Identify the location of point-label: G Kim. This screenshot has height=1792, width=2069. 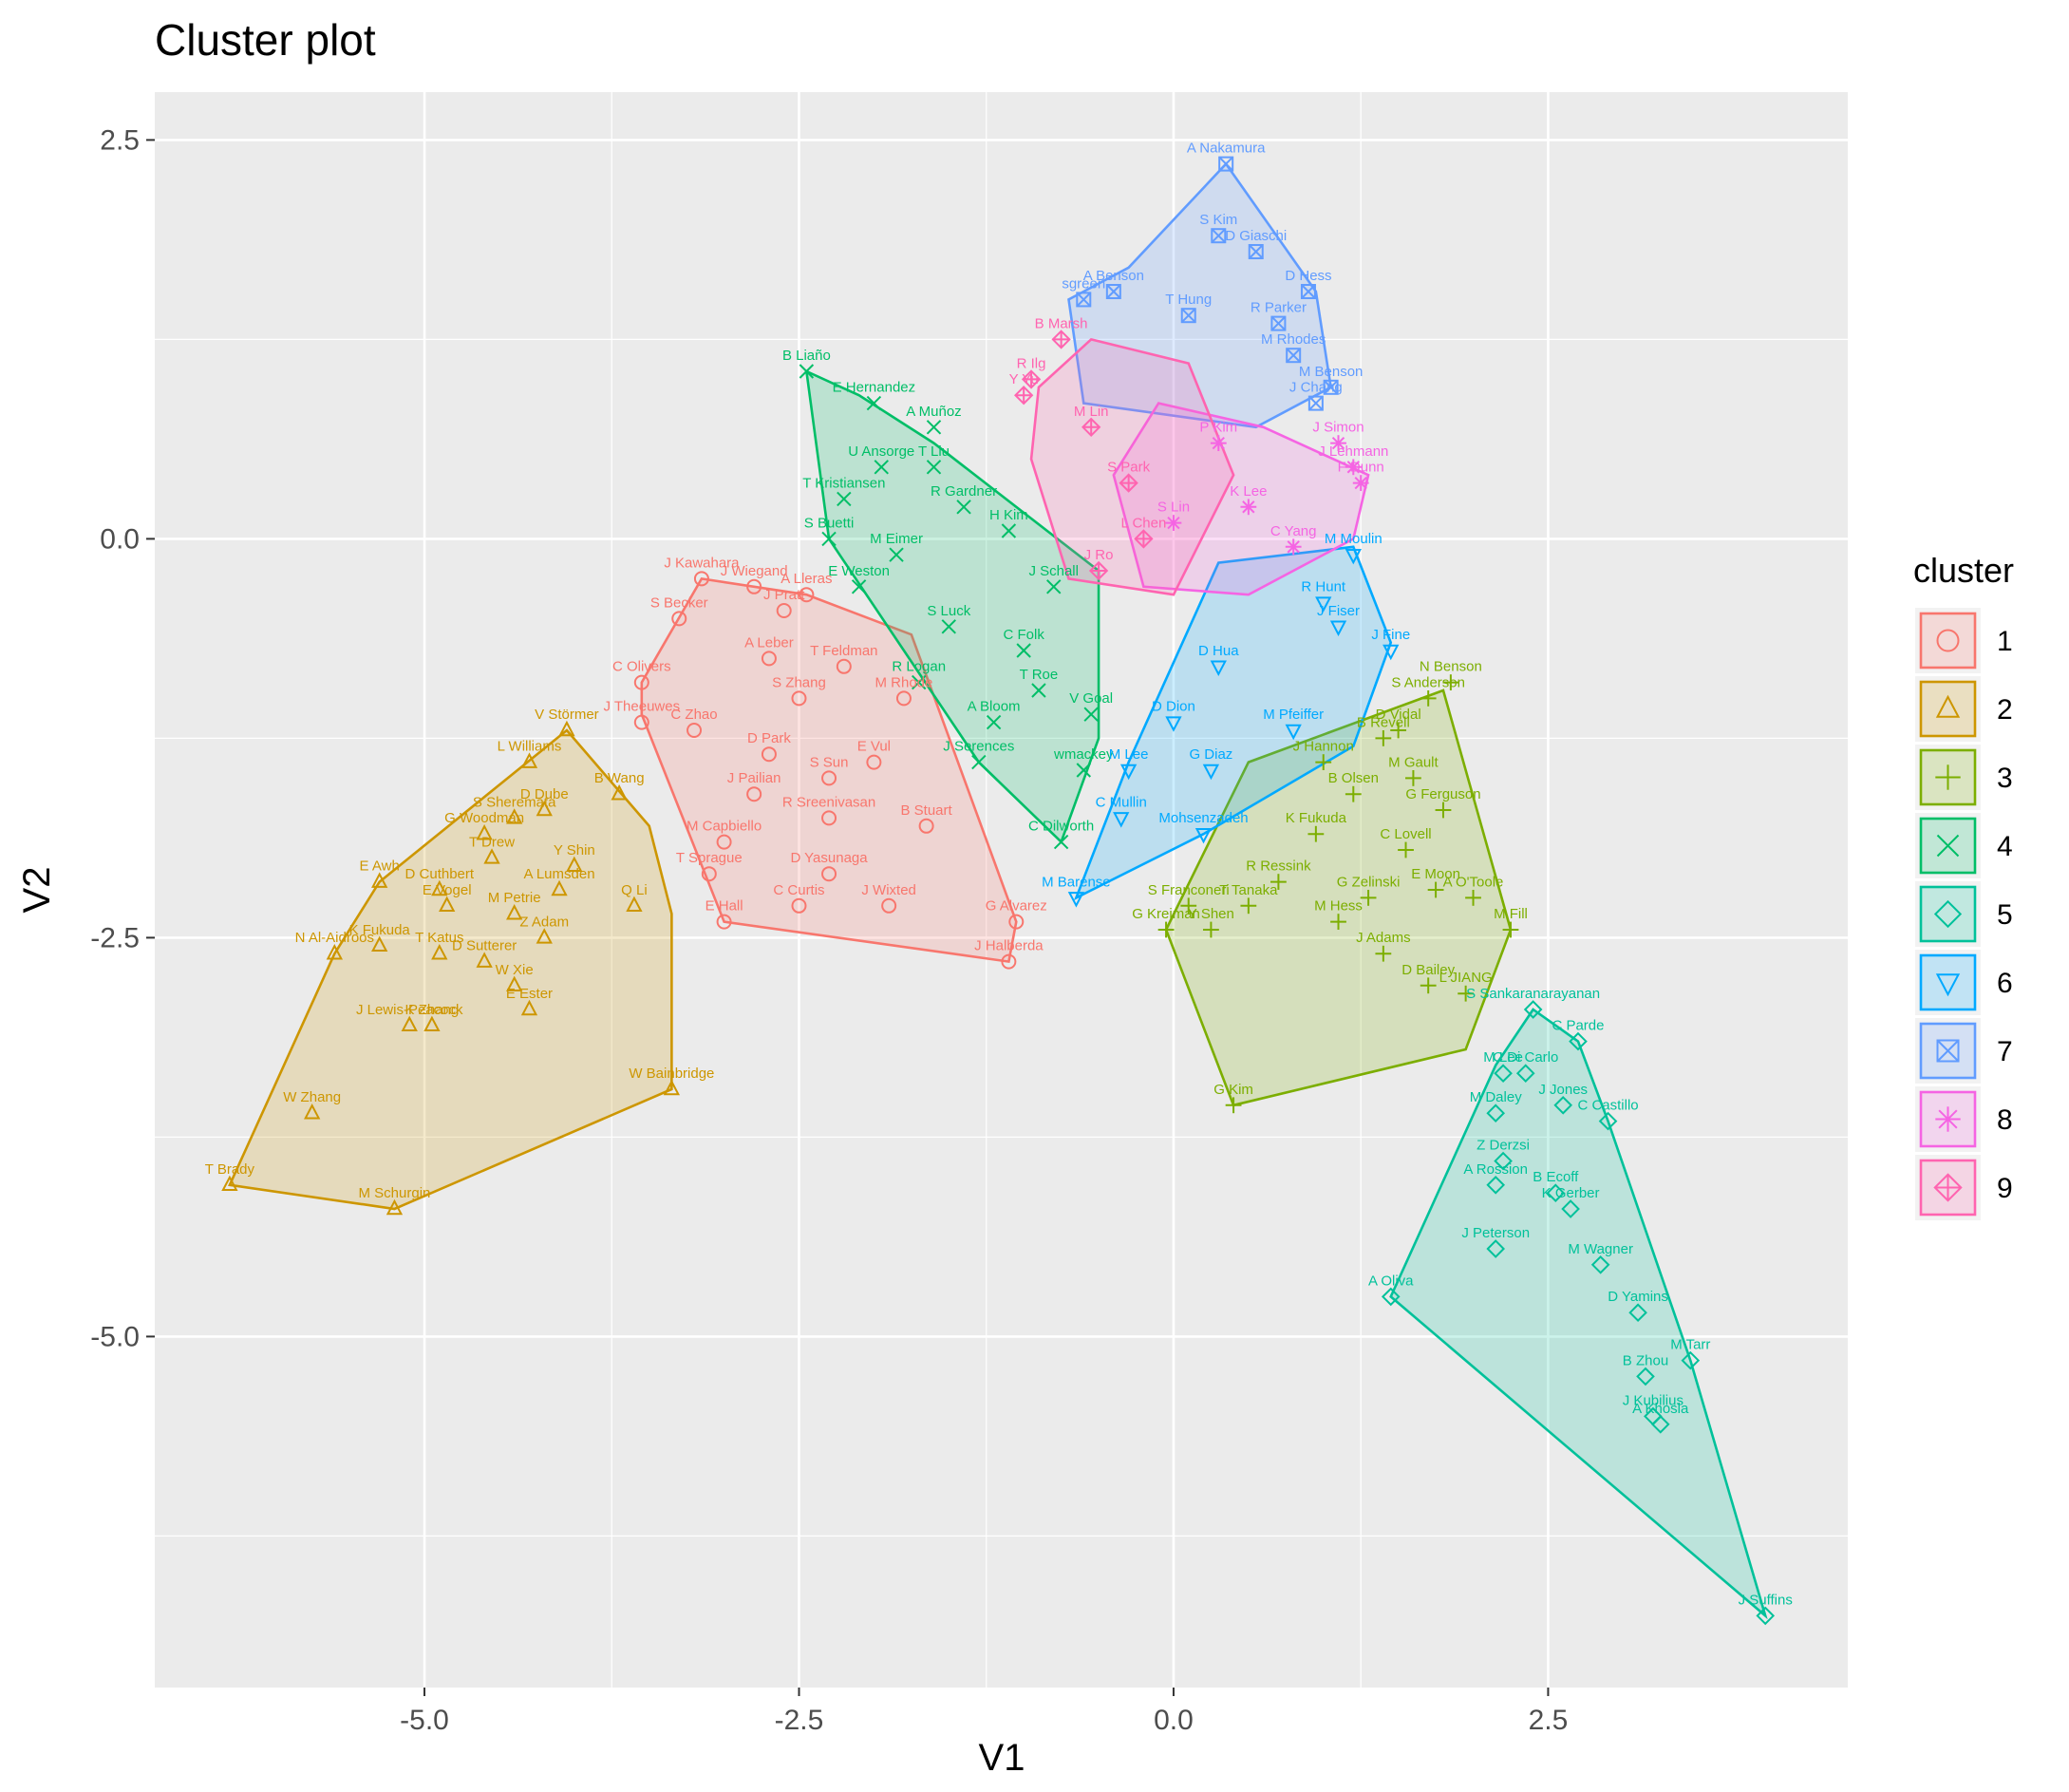
(1233, 1090).